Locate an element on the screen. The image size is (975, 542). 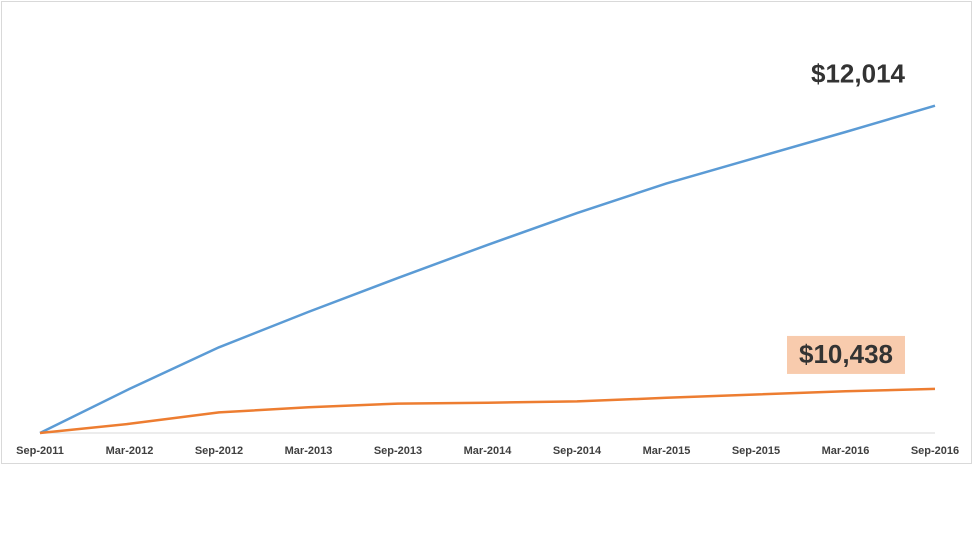
x-tick-label: Mar-2013 is located at coordinates (309, 451).